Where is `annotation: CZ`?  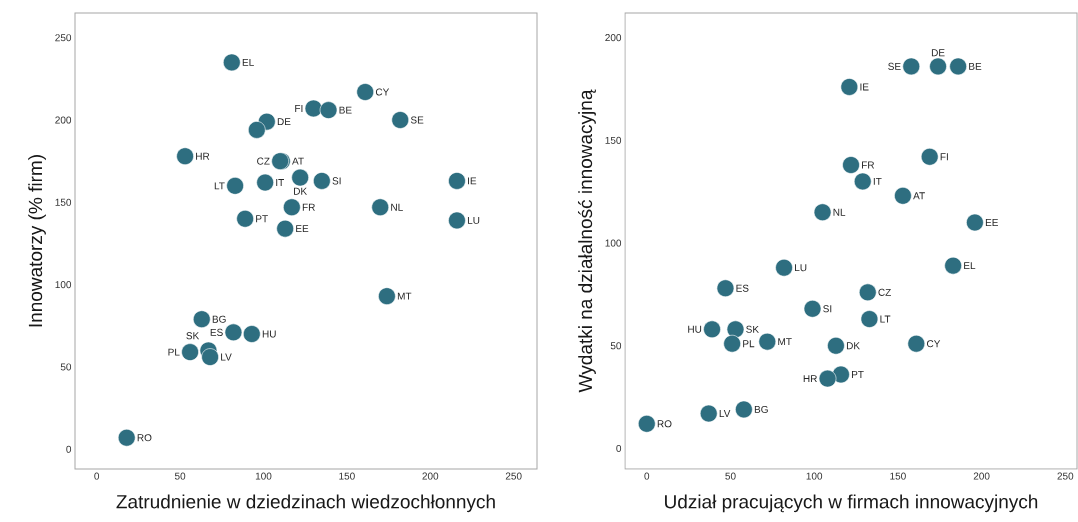
annotation: CZ is located at coordinates (884, 292).